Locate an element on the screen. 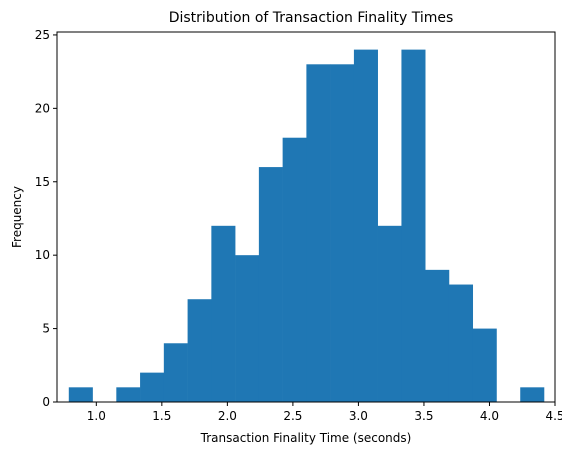 The height and width of the screenshot is (455, 562). x-tick-label: 1.0 is located at coordinates (96, 416).